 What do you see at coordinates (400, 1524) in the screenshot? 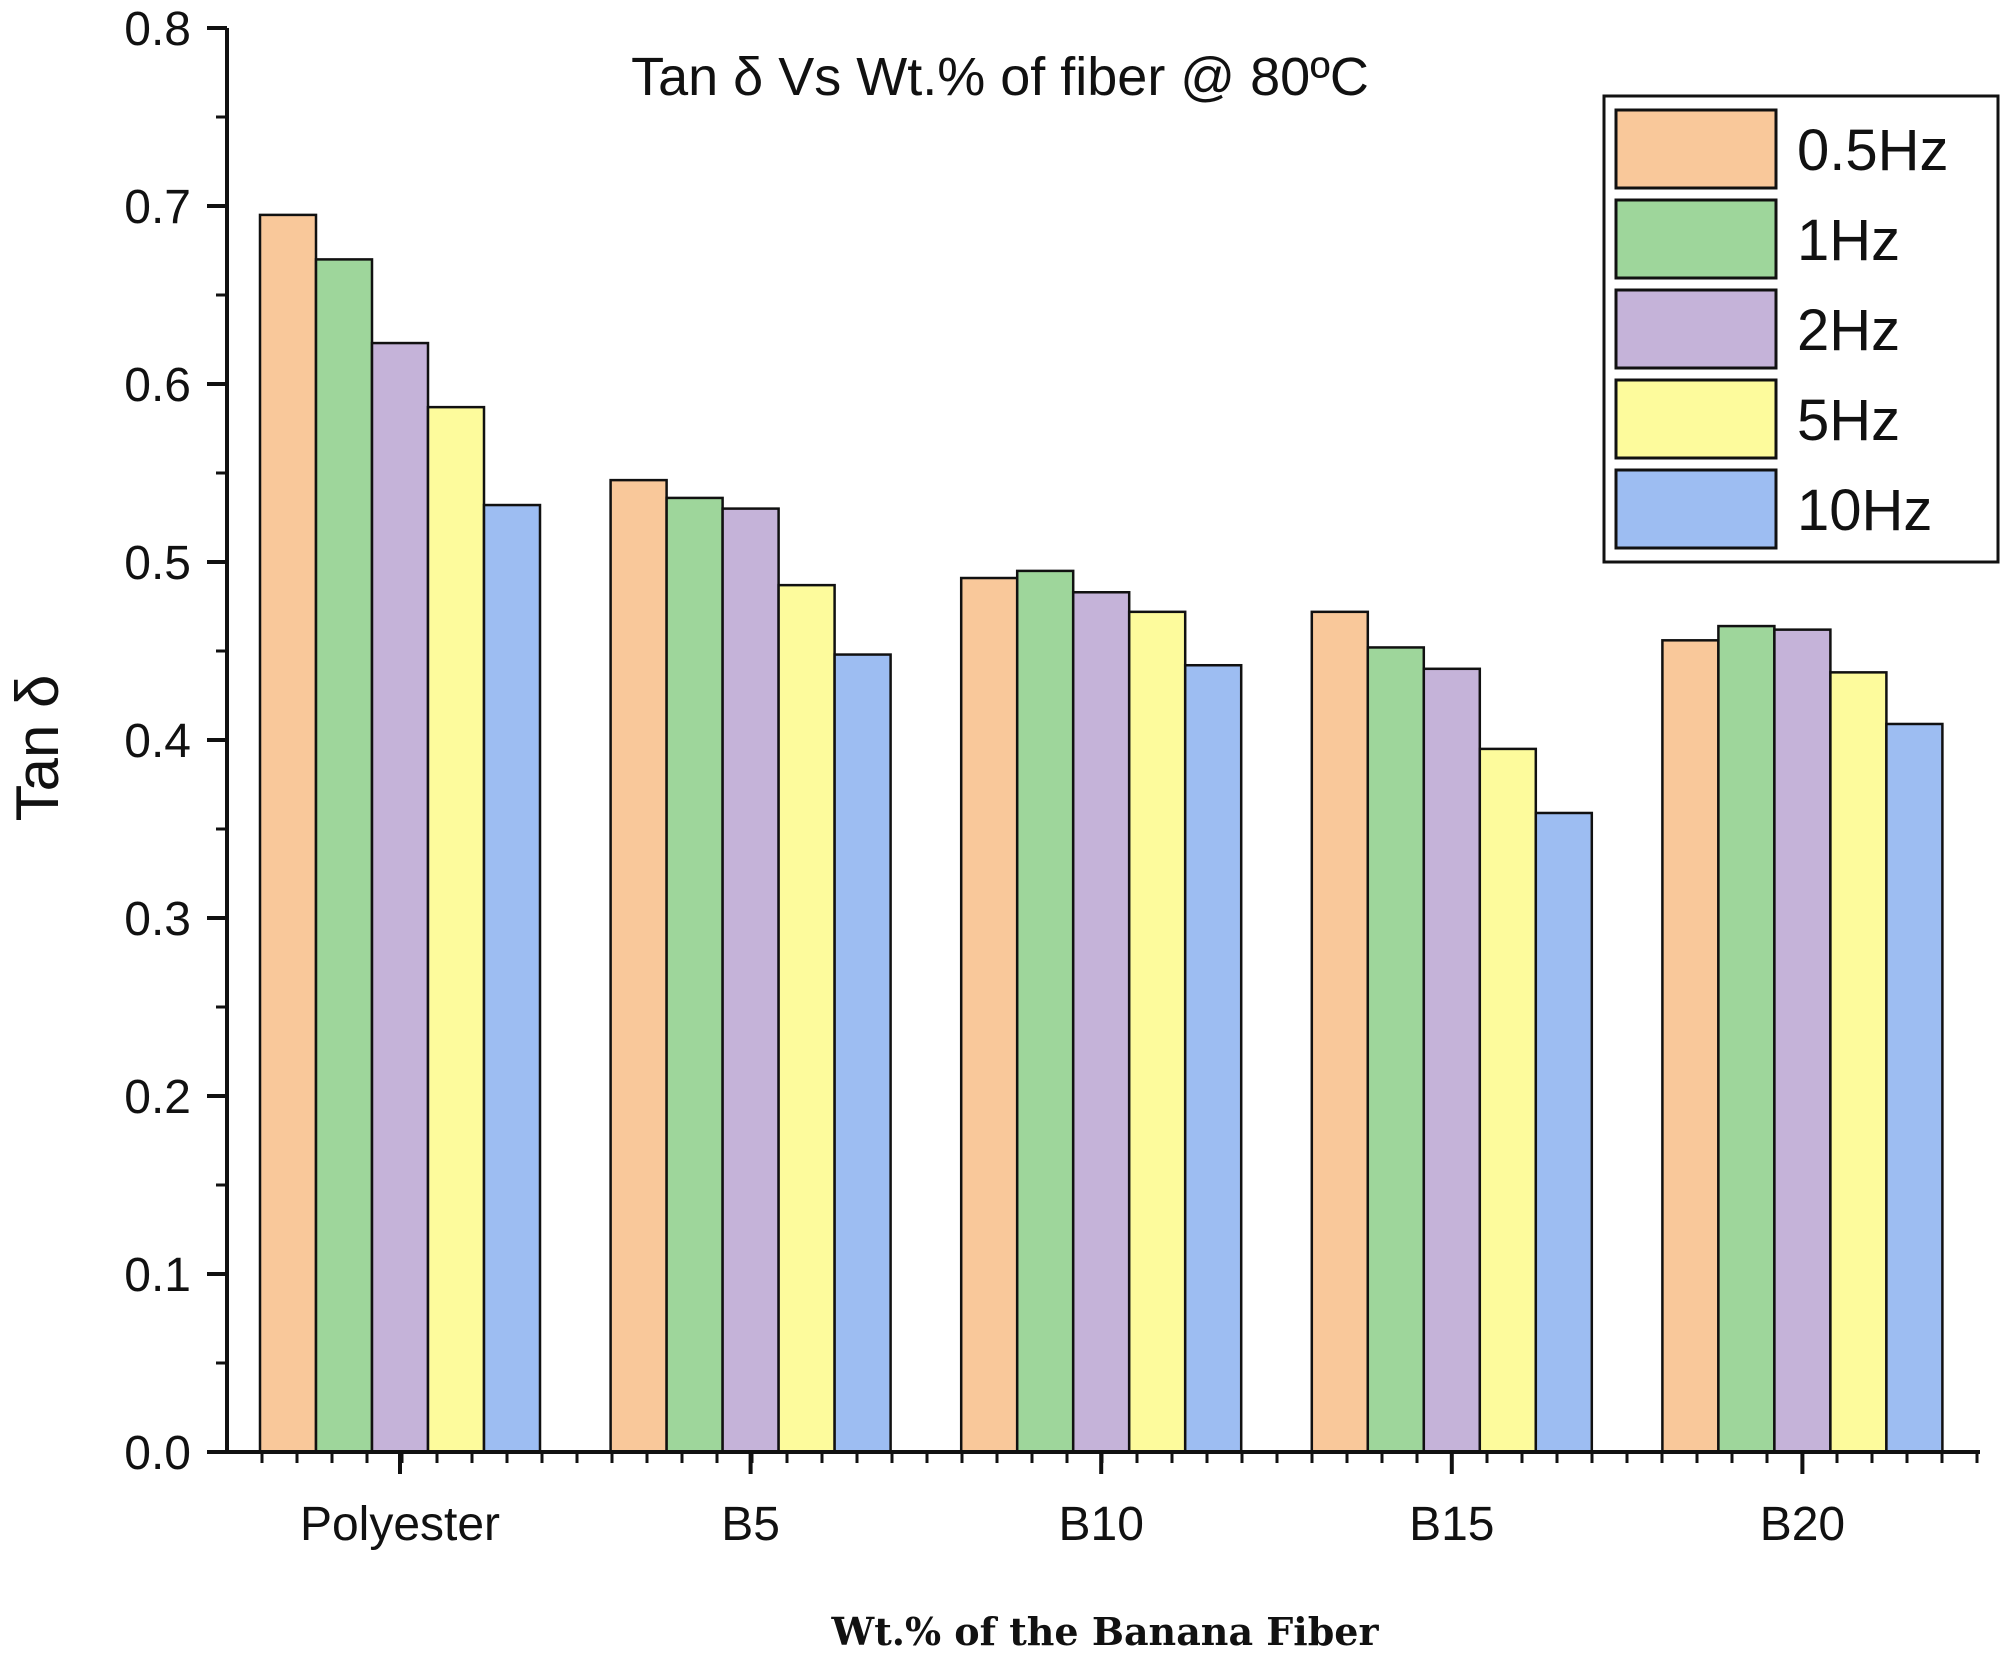
I see `x-tick-label: Polyester` at bounding box center [400, 1524].